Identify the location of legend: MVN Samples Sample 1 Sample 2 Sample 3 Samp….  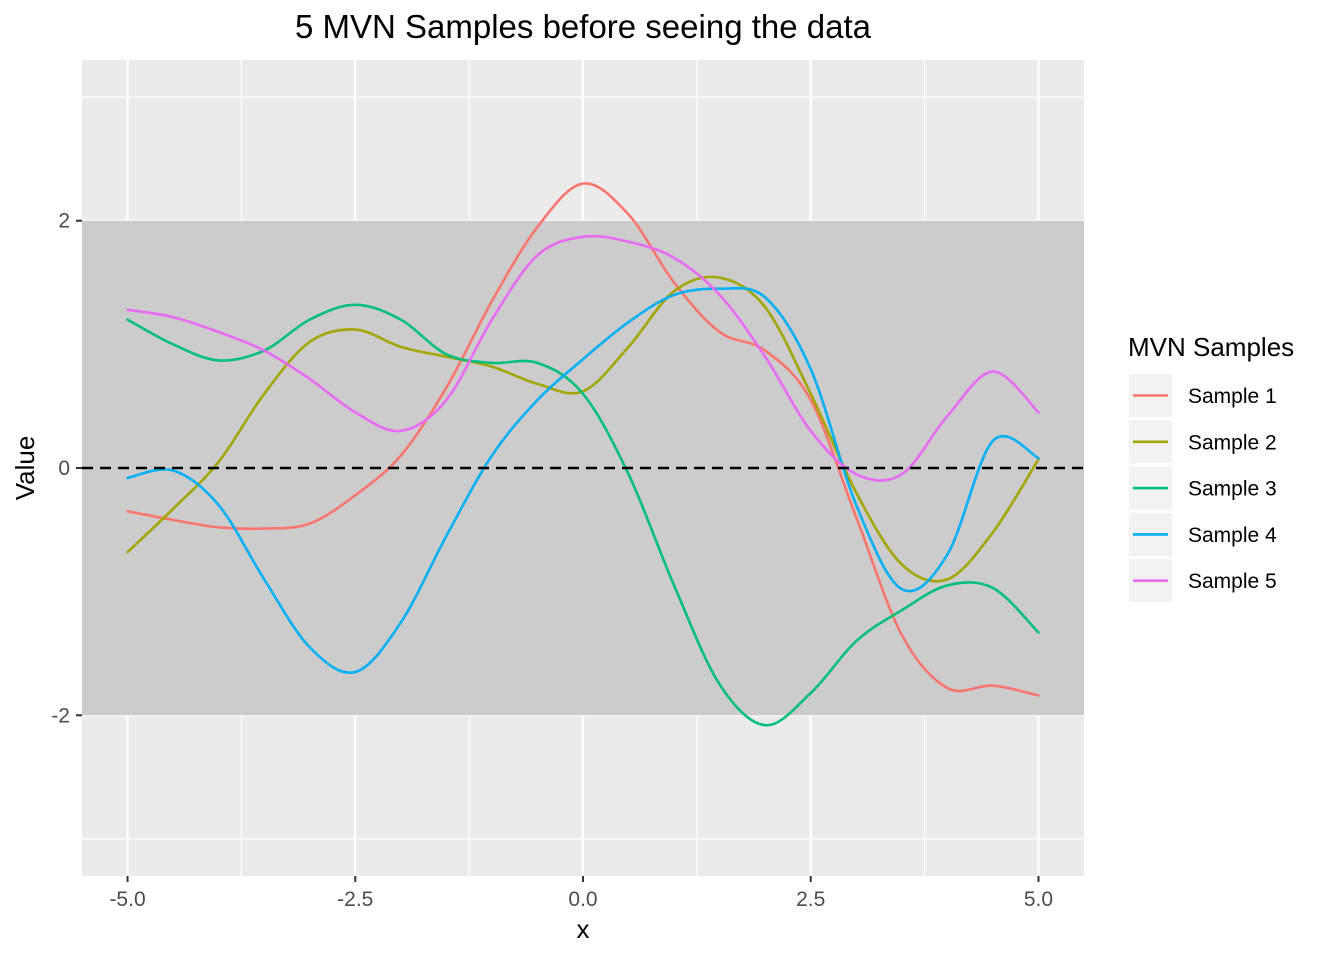
(1211, 467).